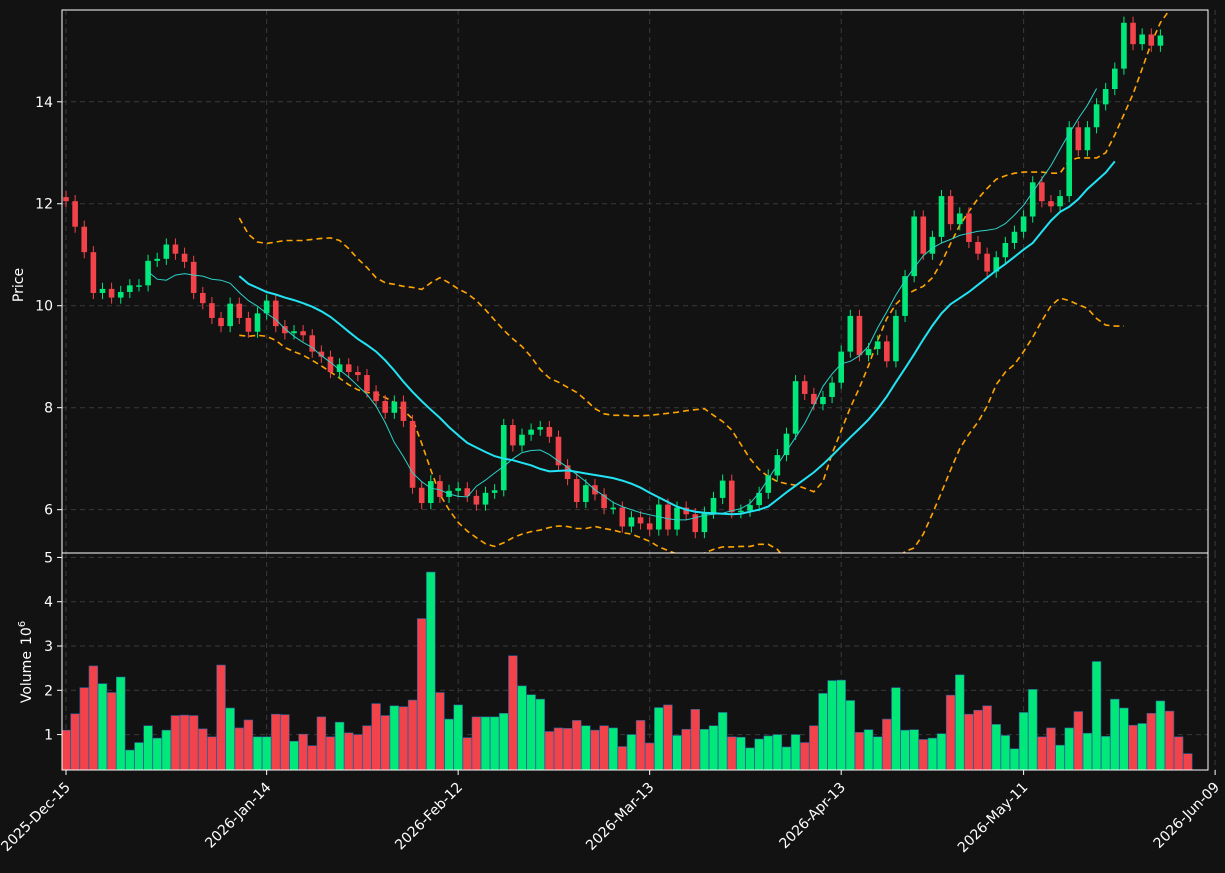 Image resolution: width=1225 pixels, height=873 pixels. What do you see at coordinates (48, 647) in the screenshot?
I see `volume-tick-label: 3` at bounding box center [48, 647].